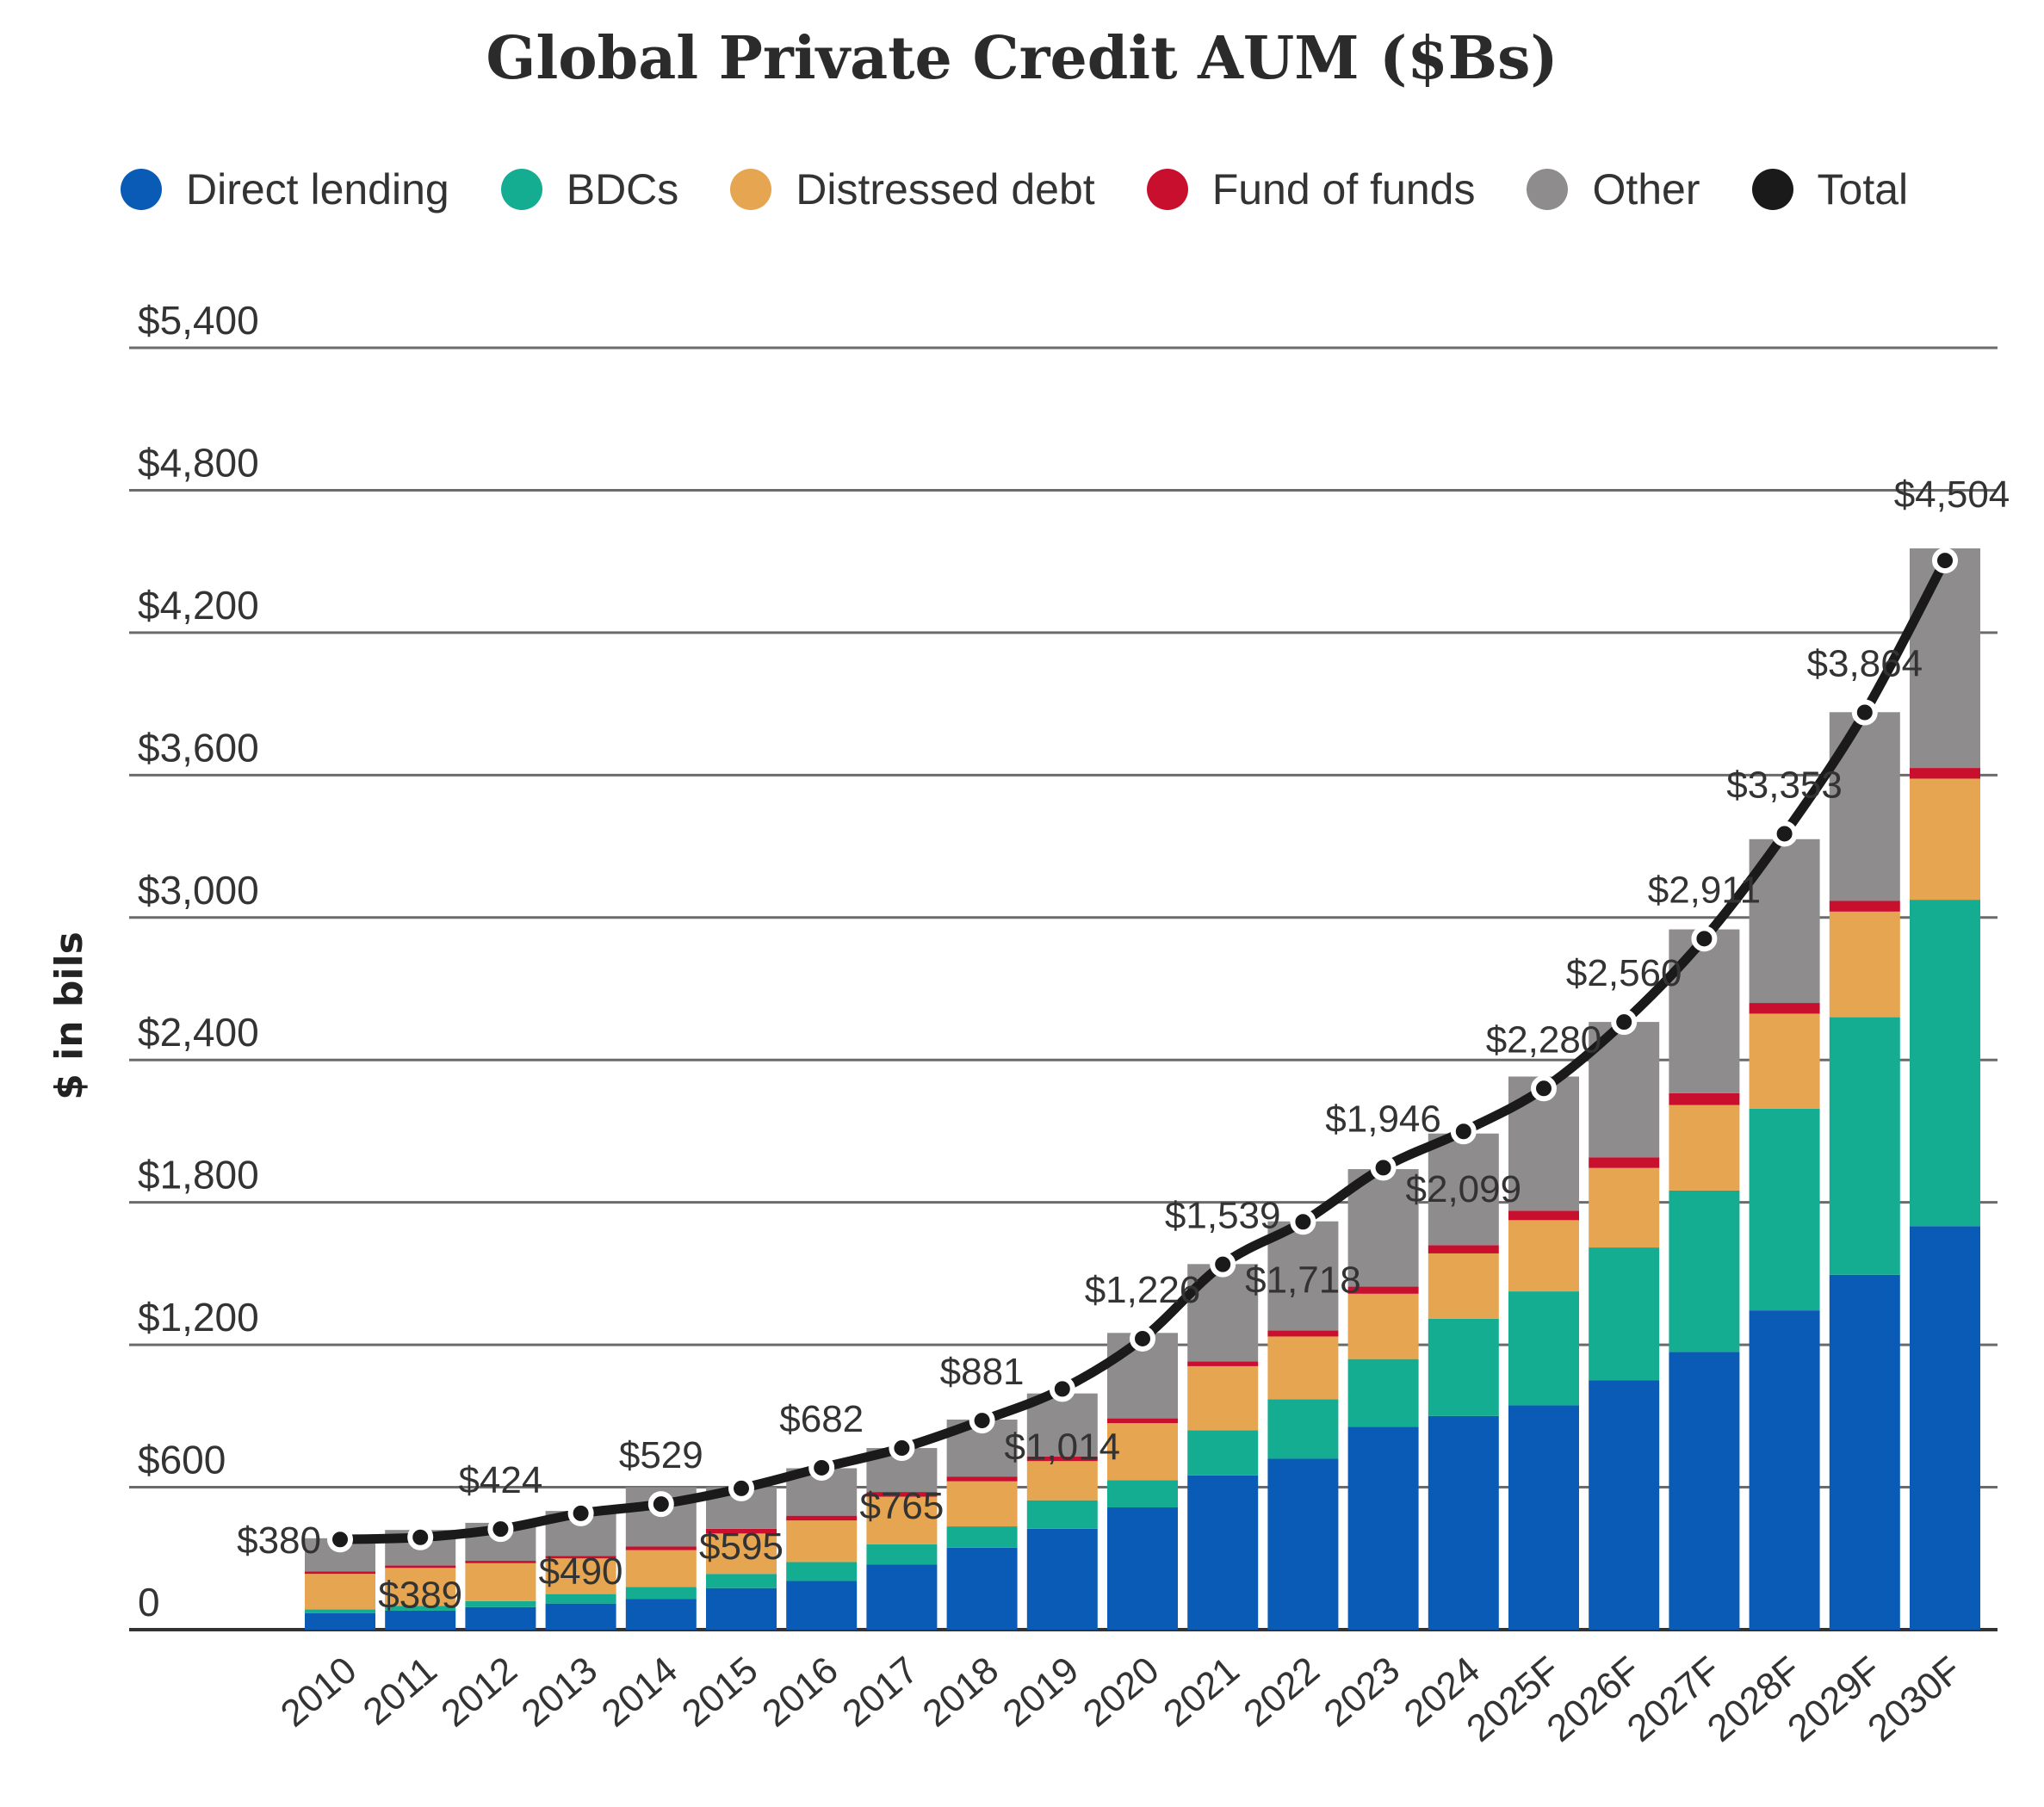 This screenshot has width=2044, height=1807. Describe the element at coordinates (1383, 1167) in the screenshot. I see `total-point-2023` at that location.